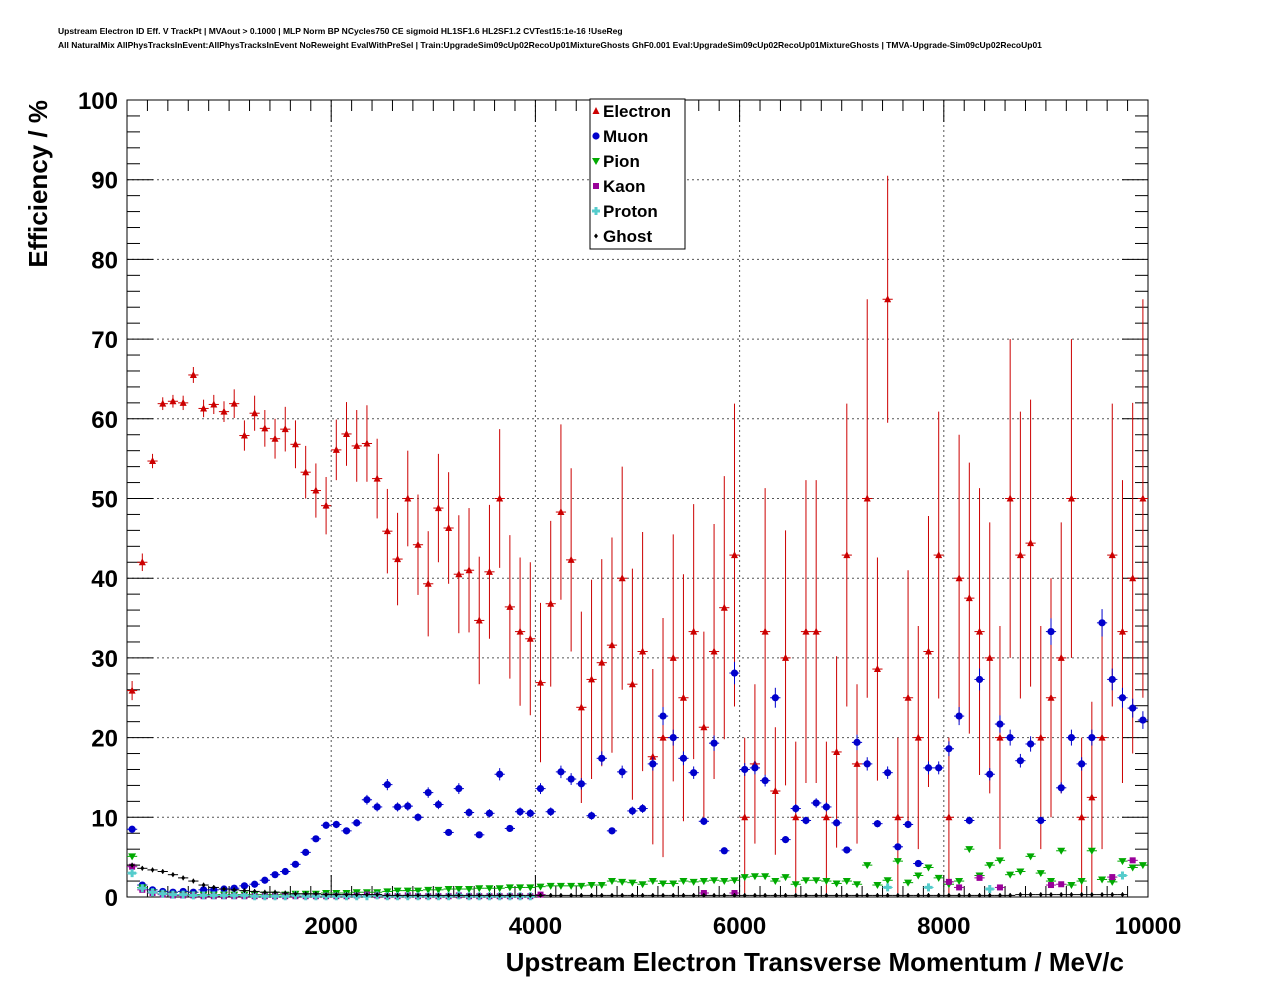 This screenshot has width=1276, height=996. What do you see at coordinates (596, 236) in the screenshot?
I see `legend-marker` at bounding box center [596, 236].